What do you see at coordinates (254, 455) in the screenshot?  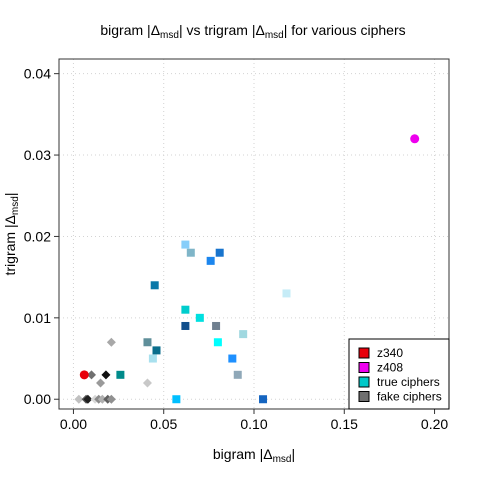 I see `x-axis-label: bigram |Δmsd|` at bounding box center [254, 455].